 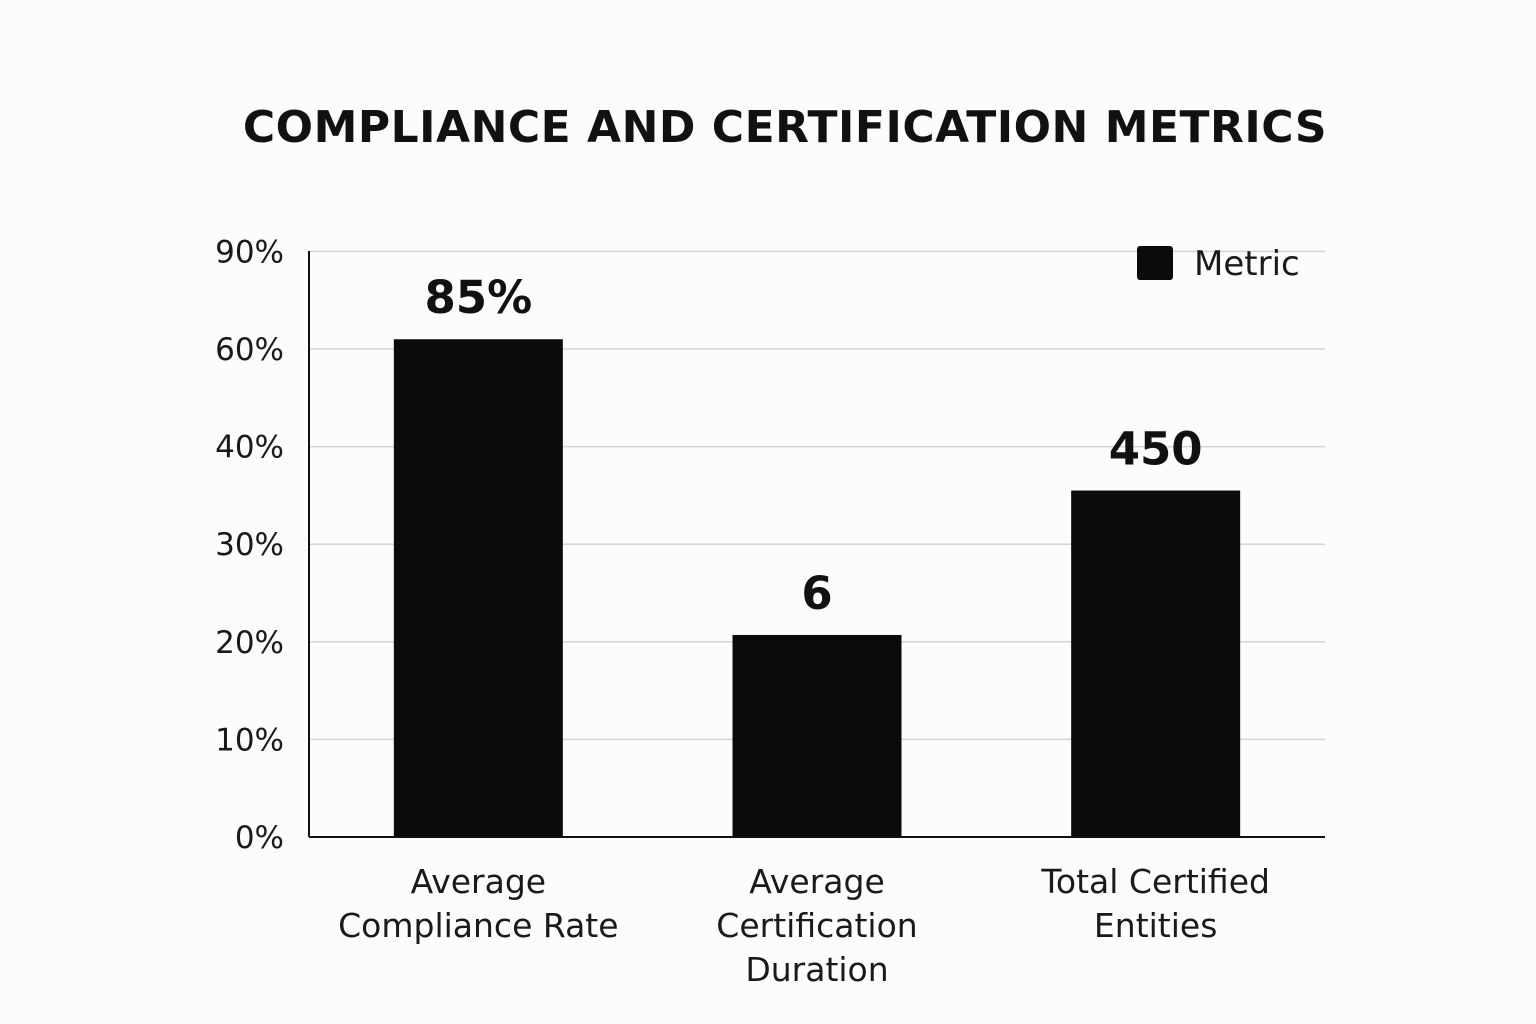 What do you see at coordinates (816, 593) in the screenshot?
I see `bar-value-label: 6` at bounding box center [816, 593].